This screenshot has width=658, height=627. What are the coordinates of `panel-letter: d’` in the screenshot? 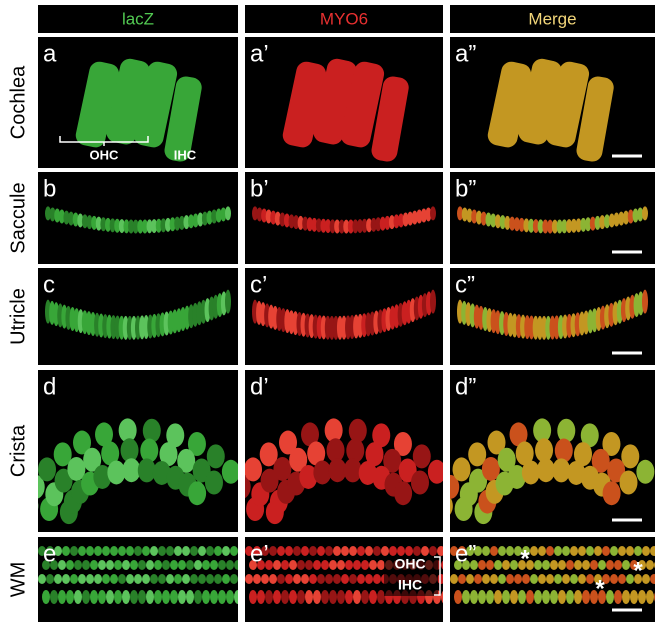 It's located at (259, 386).